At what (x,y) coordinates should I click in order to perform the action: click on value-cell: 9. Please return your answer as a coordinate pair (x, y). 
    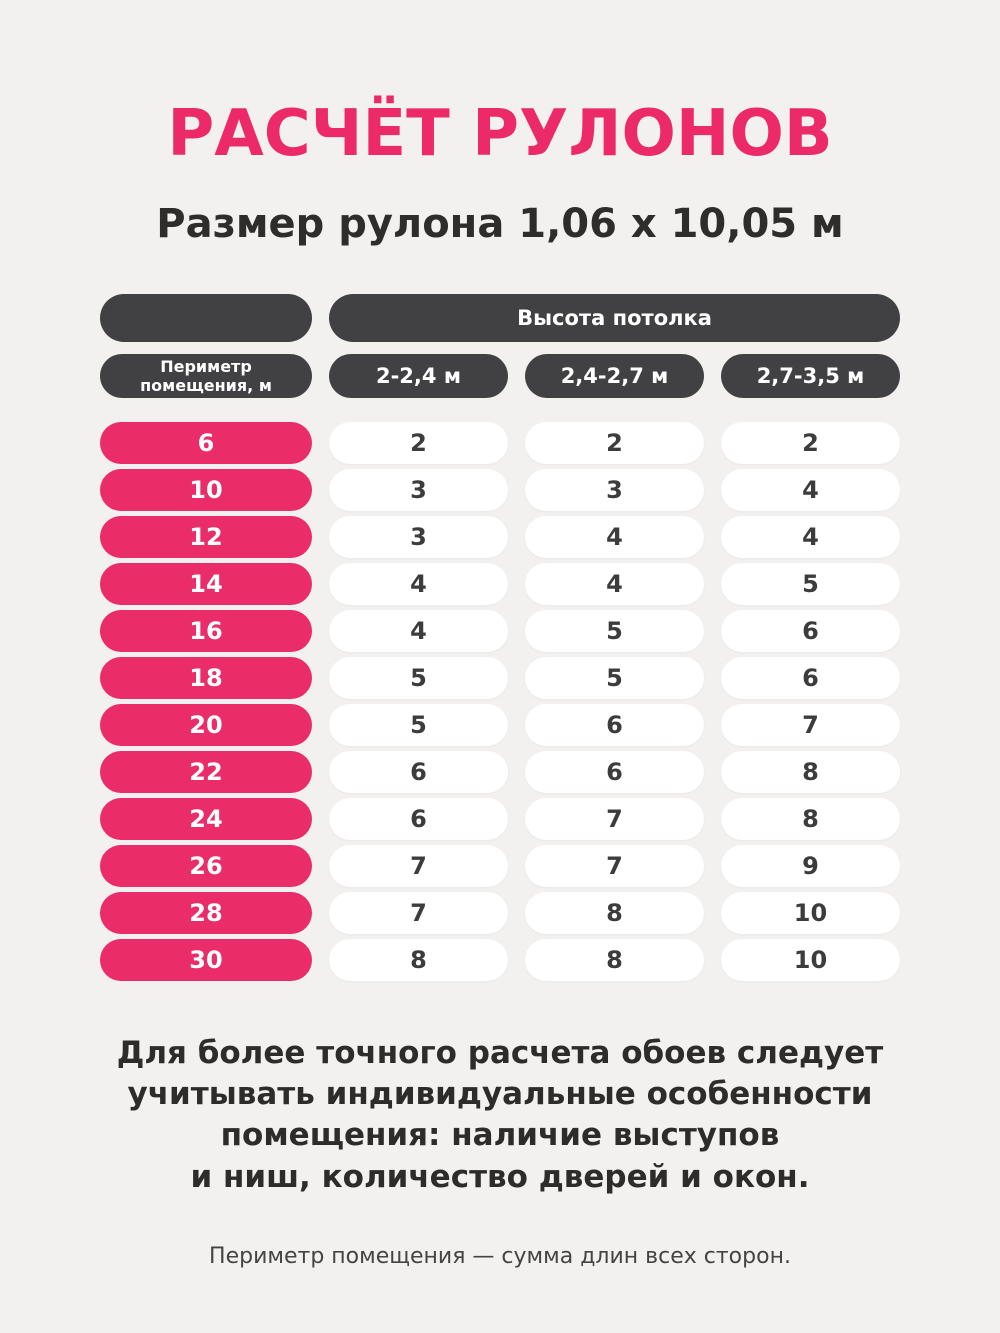
    Looking at the image, I should click on (810, 866).